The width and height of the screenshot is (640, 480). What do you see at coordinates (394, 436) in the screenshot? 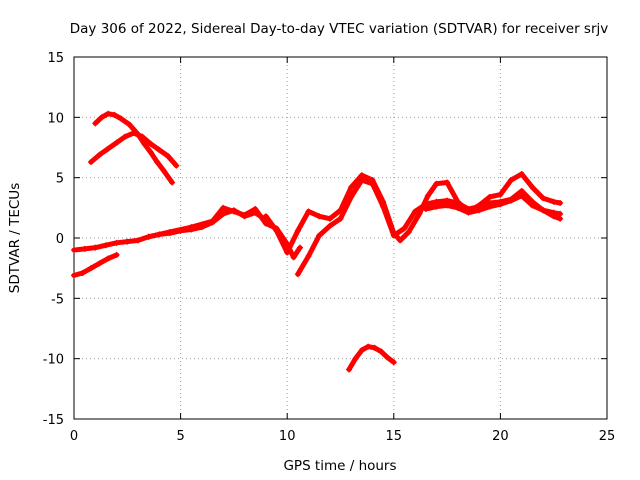
I see `x-tick-label: 15` at bounding box center [394, 436].